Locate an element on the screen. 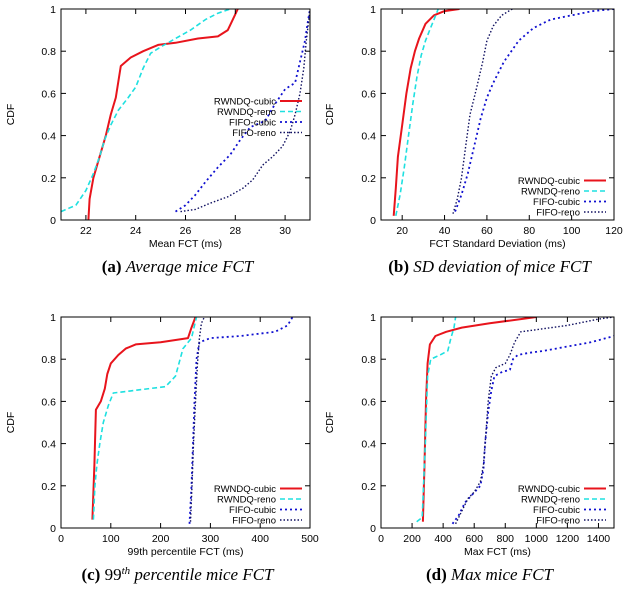  x-tick-label: 20 is located at coordinates (402, 231).